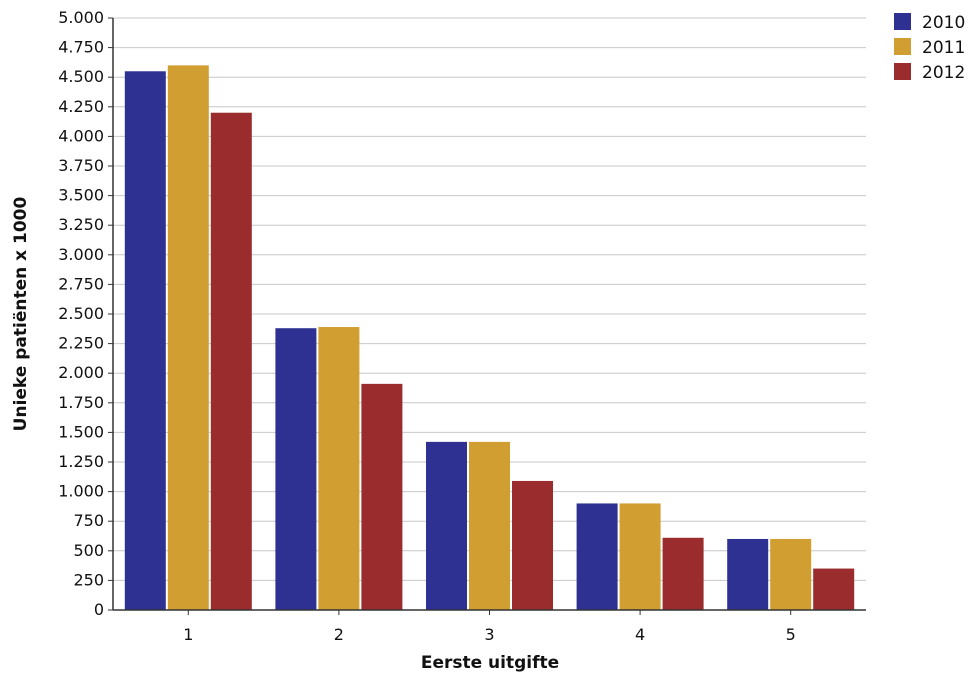 This screenshot has height=673, width=980. Describe the element at coordinates (81, 165) in the screenshot. I see `y-tick-label: 3.750` at that location.